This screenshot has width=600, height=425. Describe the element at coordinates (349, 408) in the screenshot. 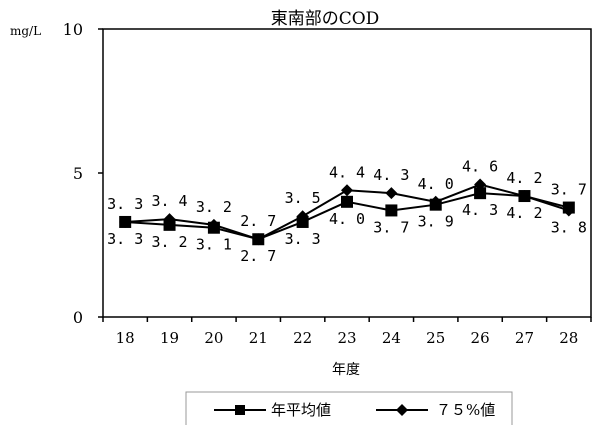

I see `legend: 年平均値 ７５%値` at that location.